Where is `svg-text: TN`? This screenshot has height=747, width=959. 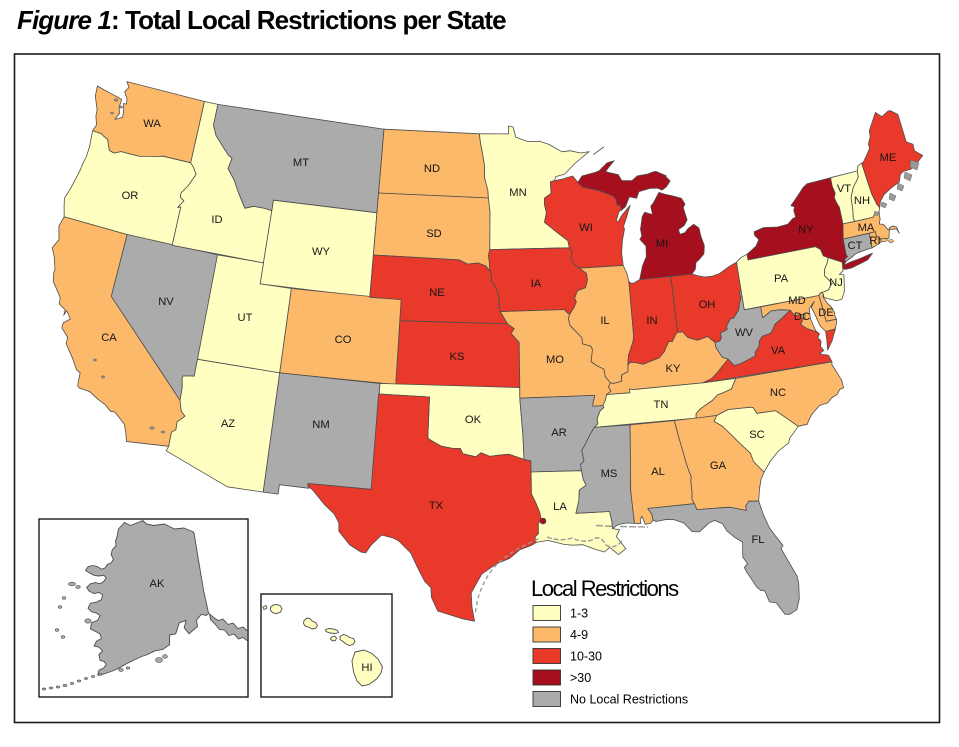 svg-text: TN is located at coordinates (661, 405).